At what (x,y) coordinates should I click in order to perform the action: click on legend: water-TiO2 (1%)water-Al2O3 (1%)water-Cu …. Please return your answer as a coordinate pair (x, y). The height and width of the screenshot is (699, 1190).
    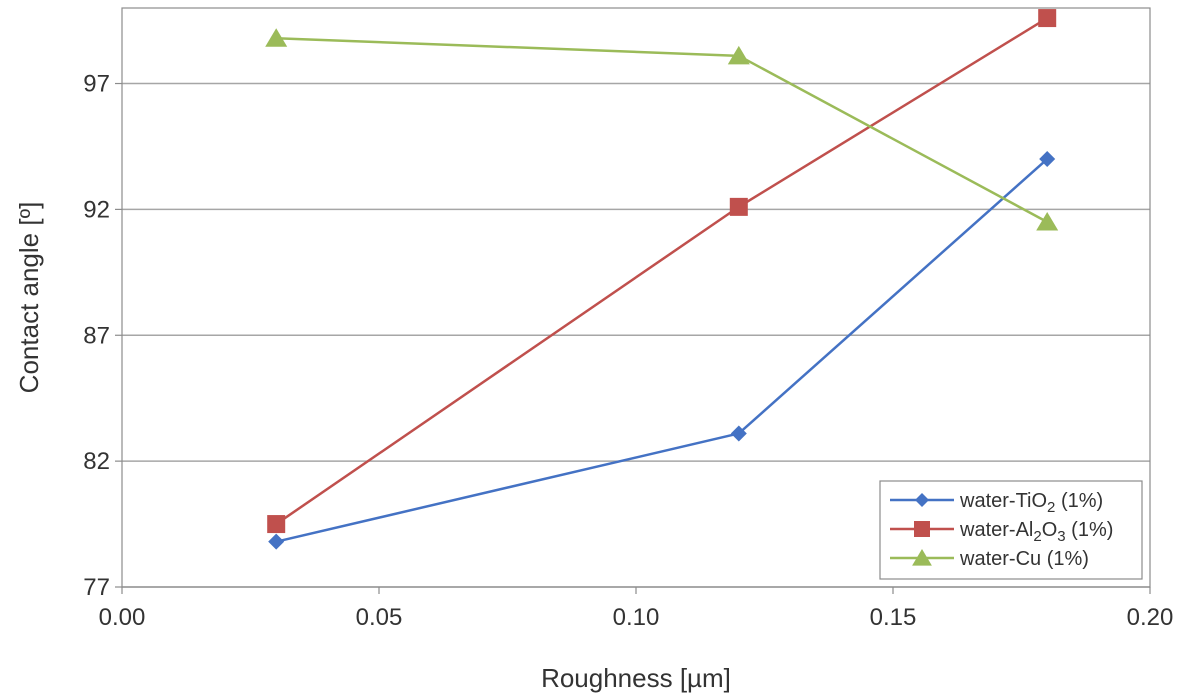
    Looking at the image, I should click on (1011, 530).